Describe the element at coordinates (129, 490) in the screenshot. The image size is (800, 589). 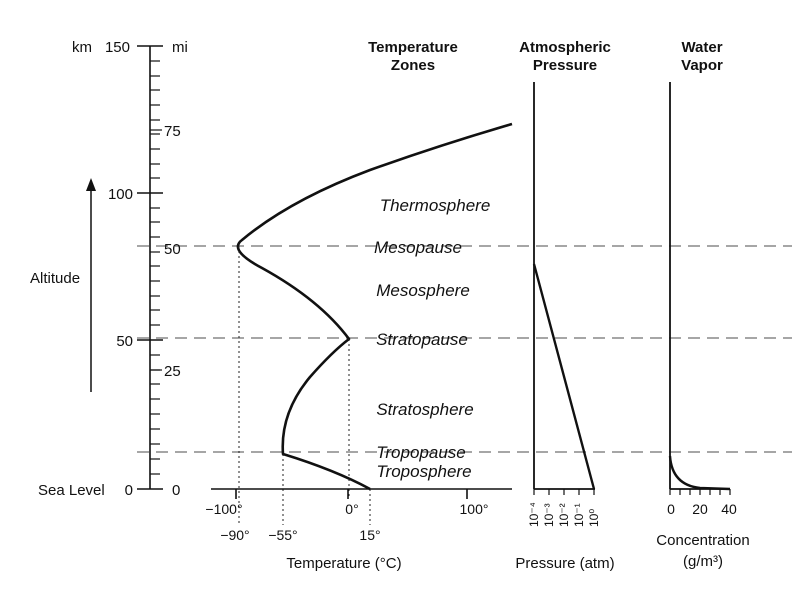
I see `km-label-0: 0` at that location.